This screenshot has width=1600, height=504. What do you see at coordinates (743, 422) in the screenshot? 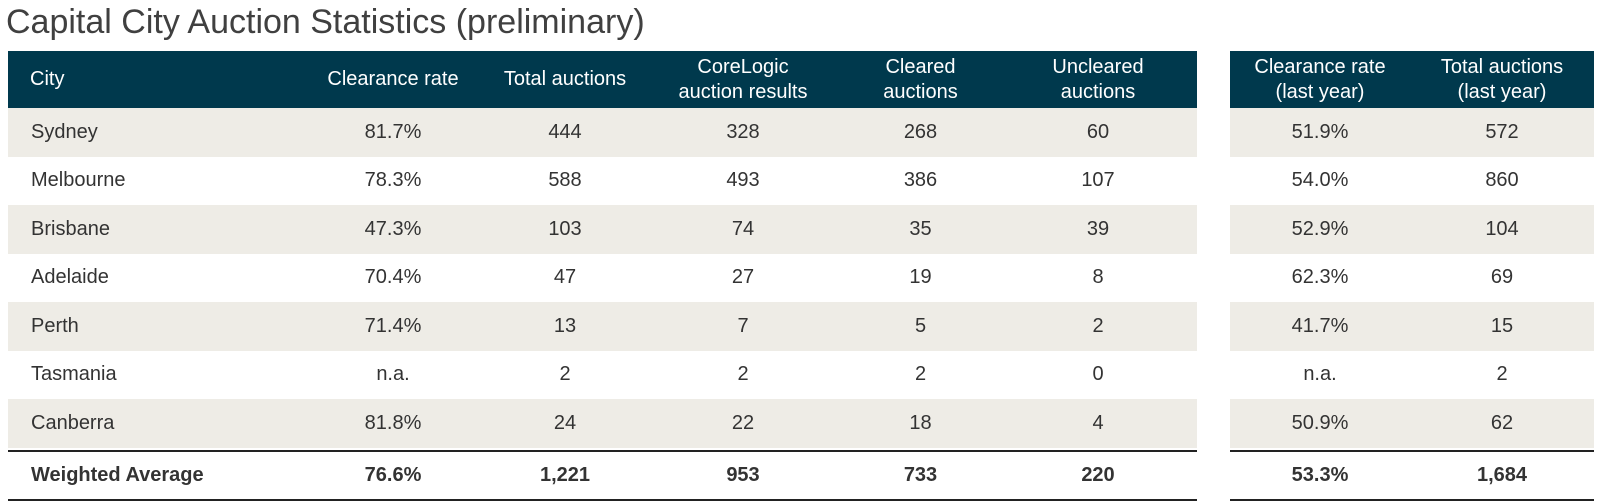
I see `cell-corelogic-results: 22` at bounding box center [743, 422].